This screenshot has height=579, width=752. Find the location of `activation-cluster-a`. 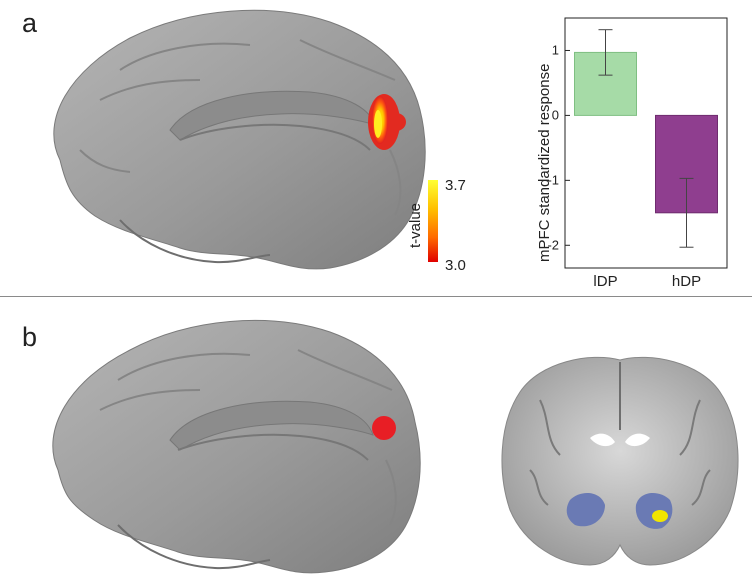

activation-cluster-a is located at coordinates (387, 122).